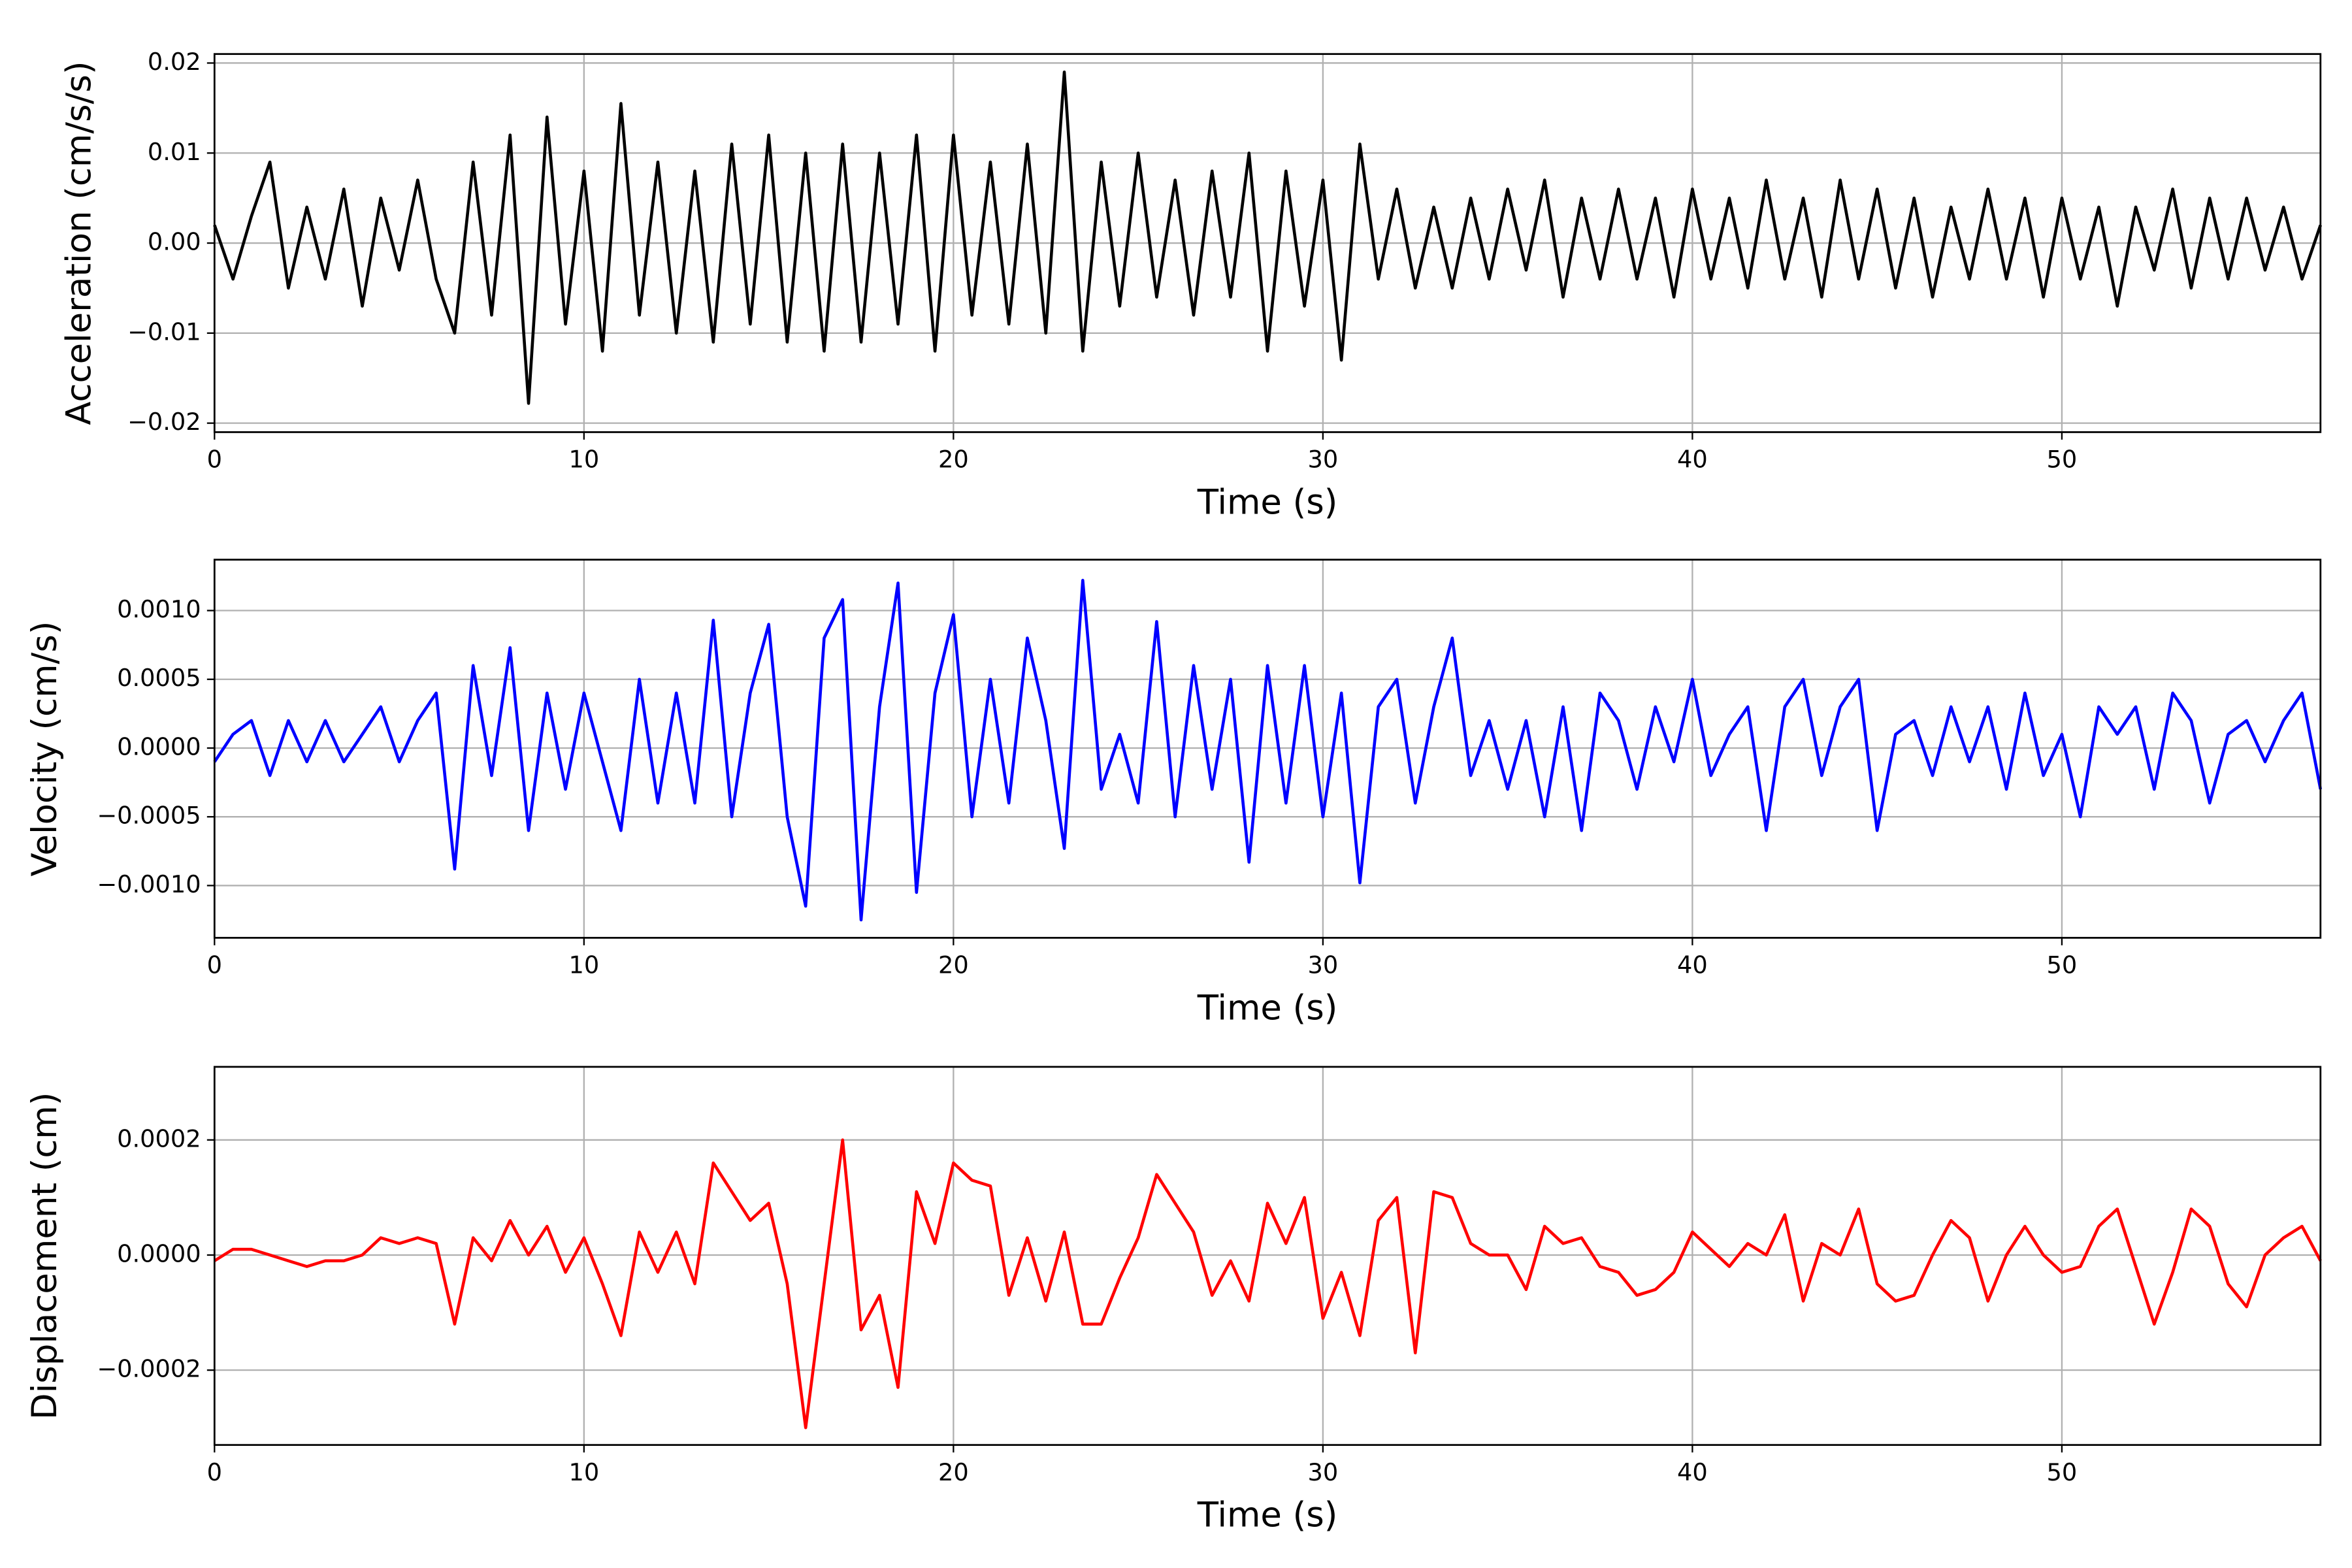 This screenshot has width=2352, height=1568. Describe the element at coordinates (45, 749) in the screenshot. I see `y-axis-label: Velocity (cm/s)` at that location.